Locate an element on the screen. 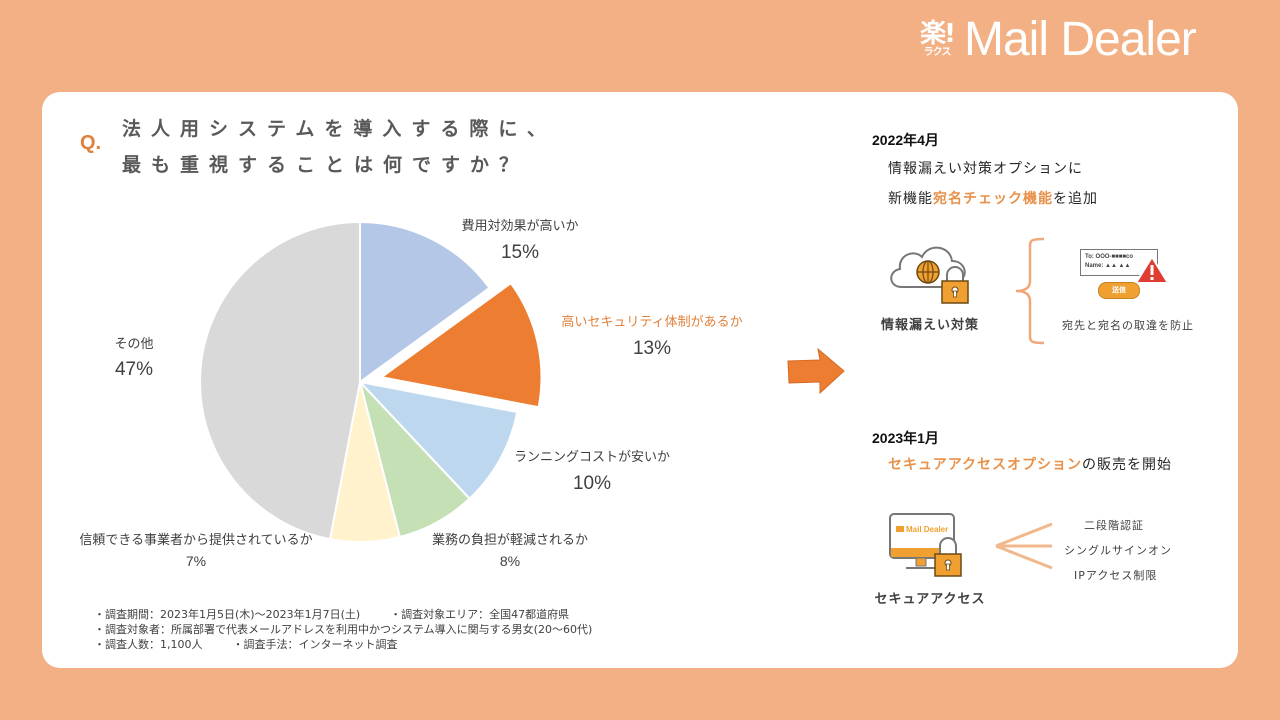 The width and height of the screenshot is (1280, 720). question-prefix: Q. is located at coordinates (91, 143).